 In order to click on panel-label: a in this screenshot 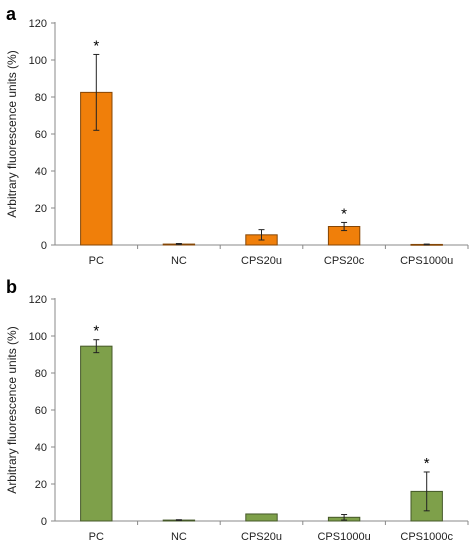, I will do `click(11, 14)`.